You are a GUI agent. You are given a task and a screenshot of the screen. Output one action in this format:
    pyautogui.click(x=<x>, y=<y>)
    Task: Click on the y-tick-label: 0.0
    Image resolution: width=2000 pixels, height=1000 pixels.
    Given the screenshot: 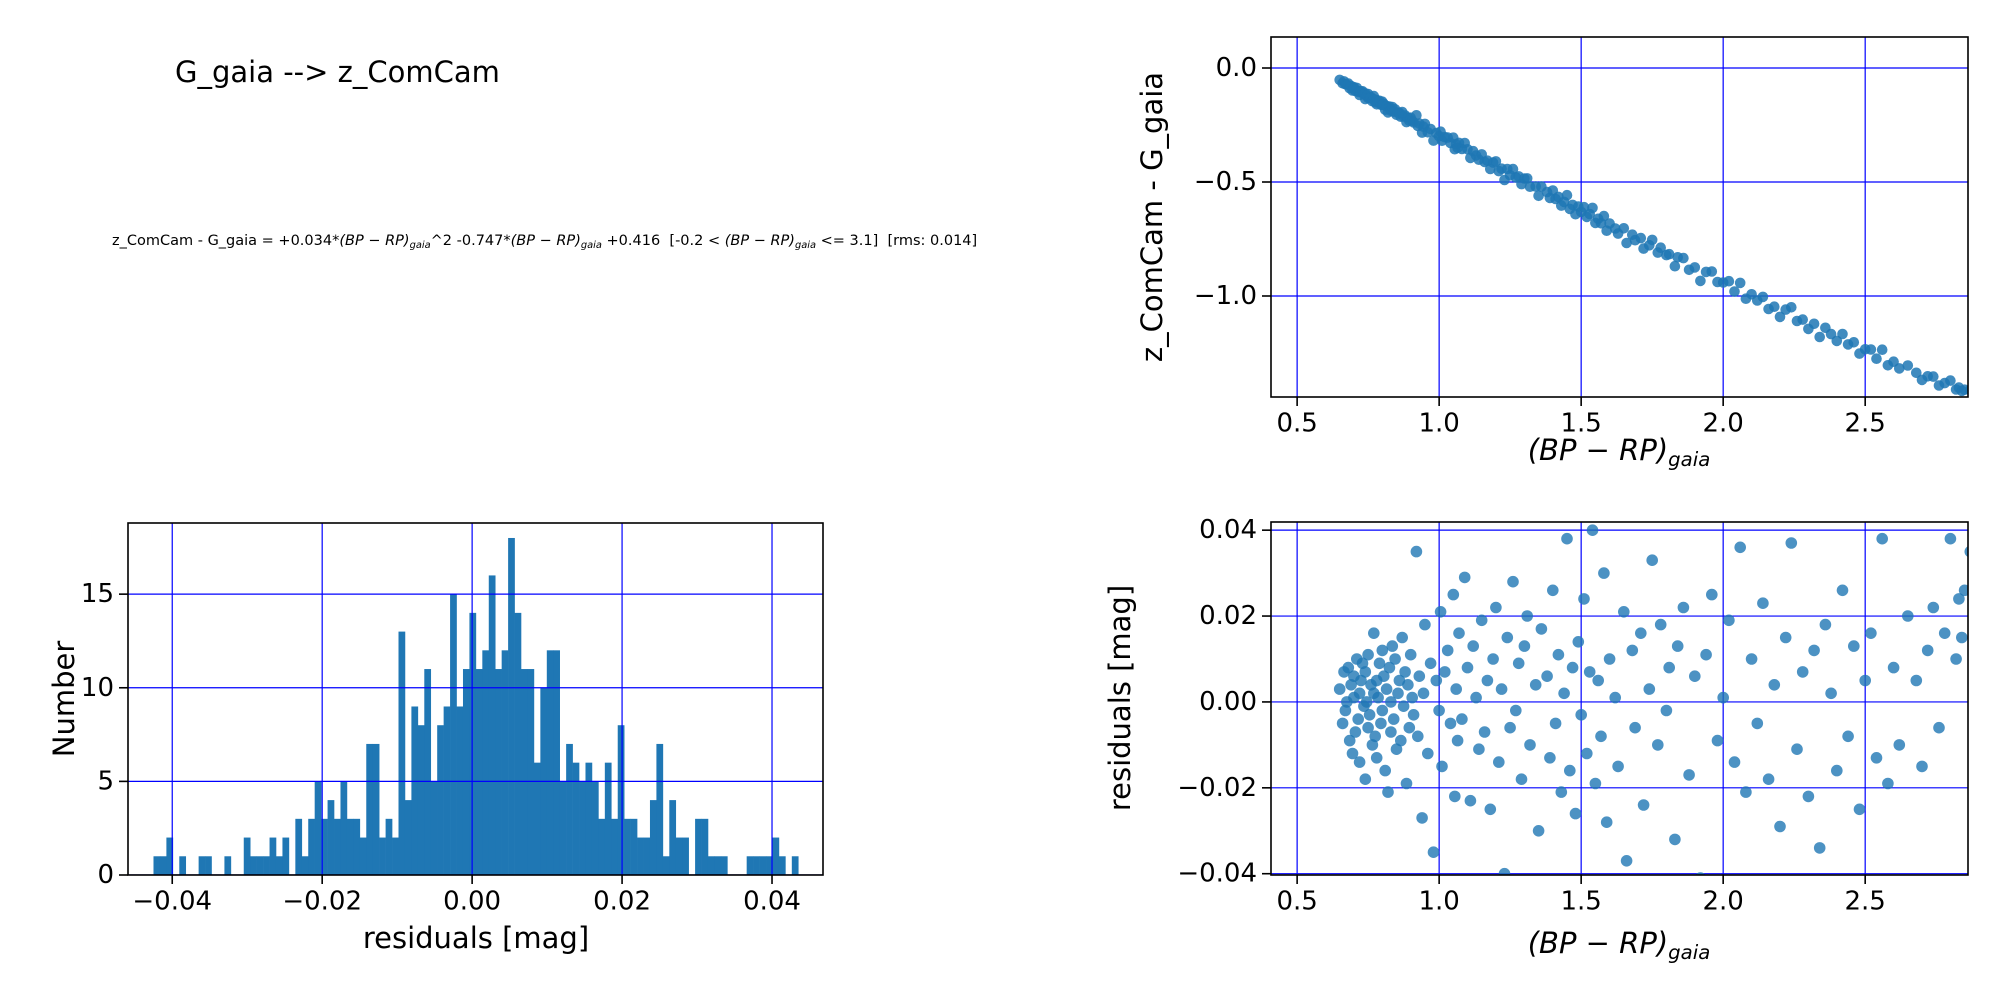 What is the action you would take?
    pyautogui.click(x=1236, y=68)
    